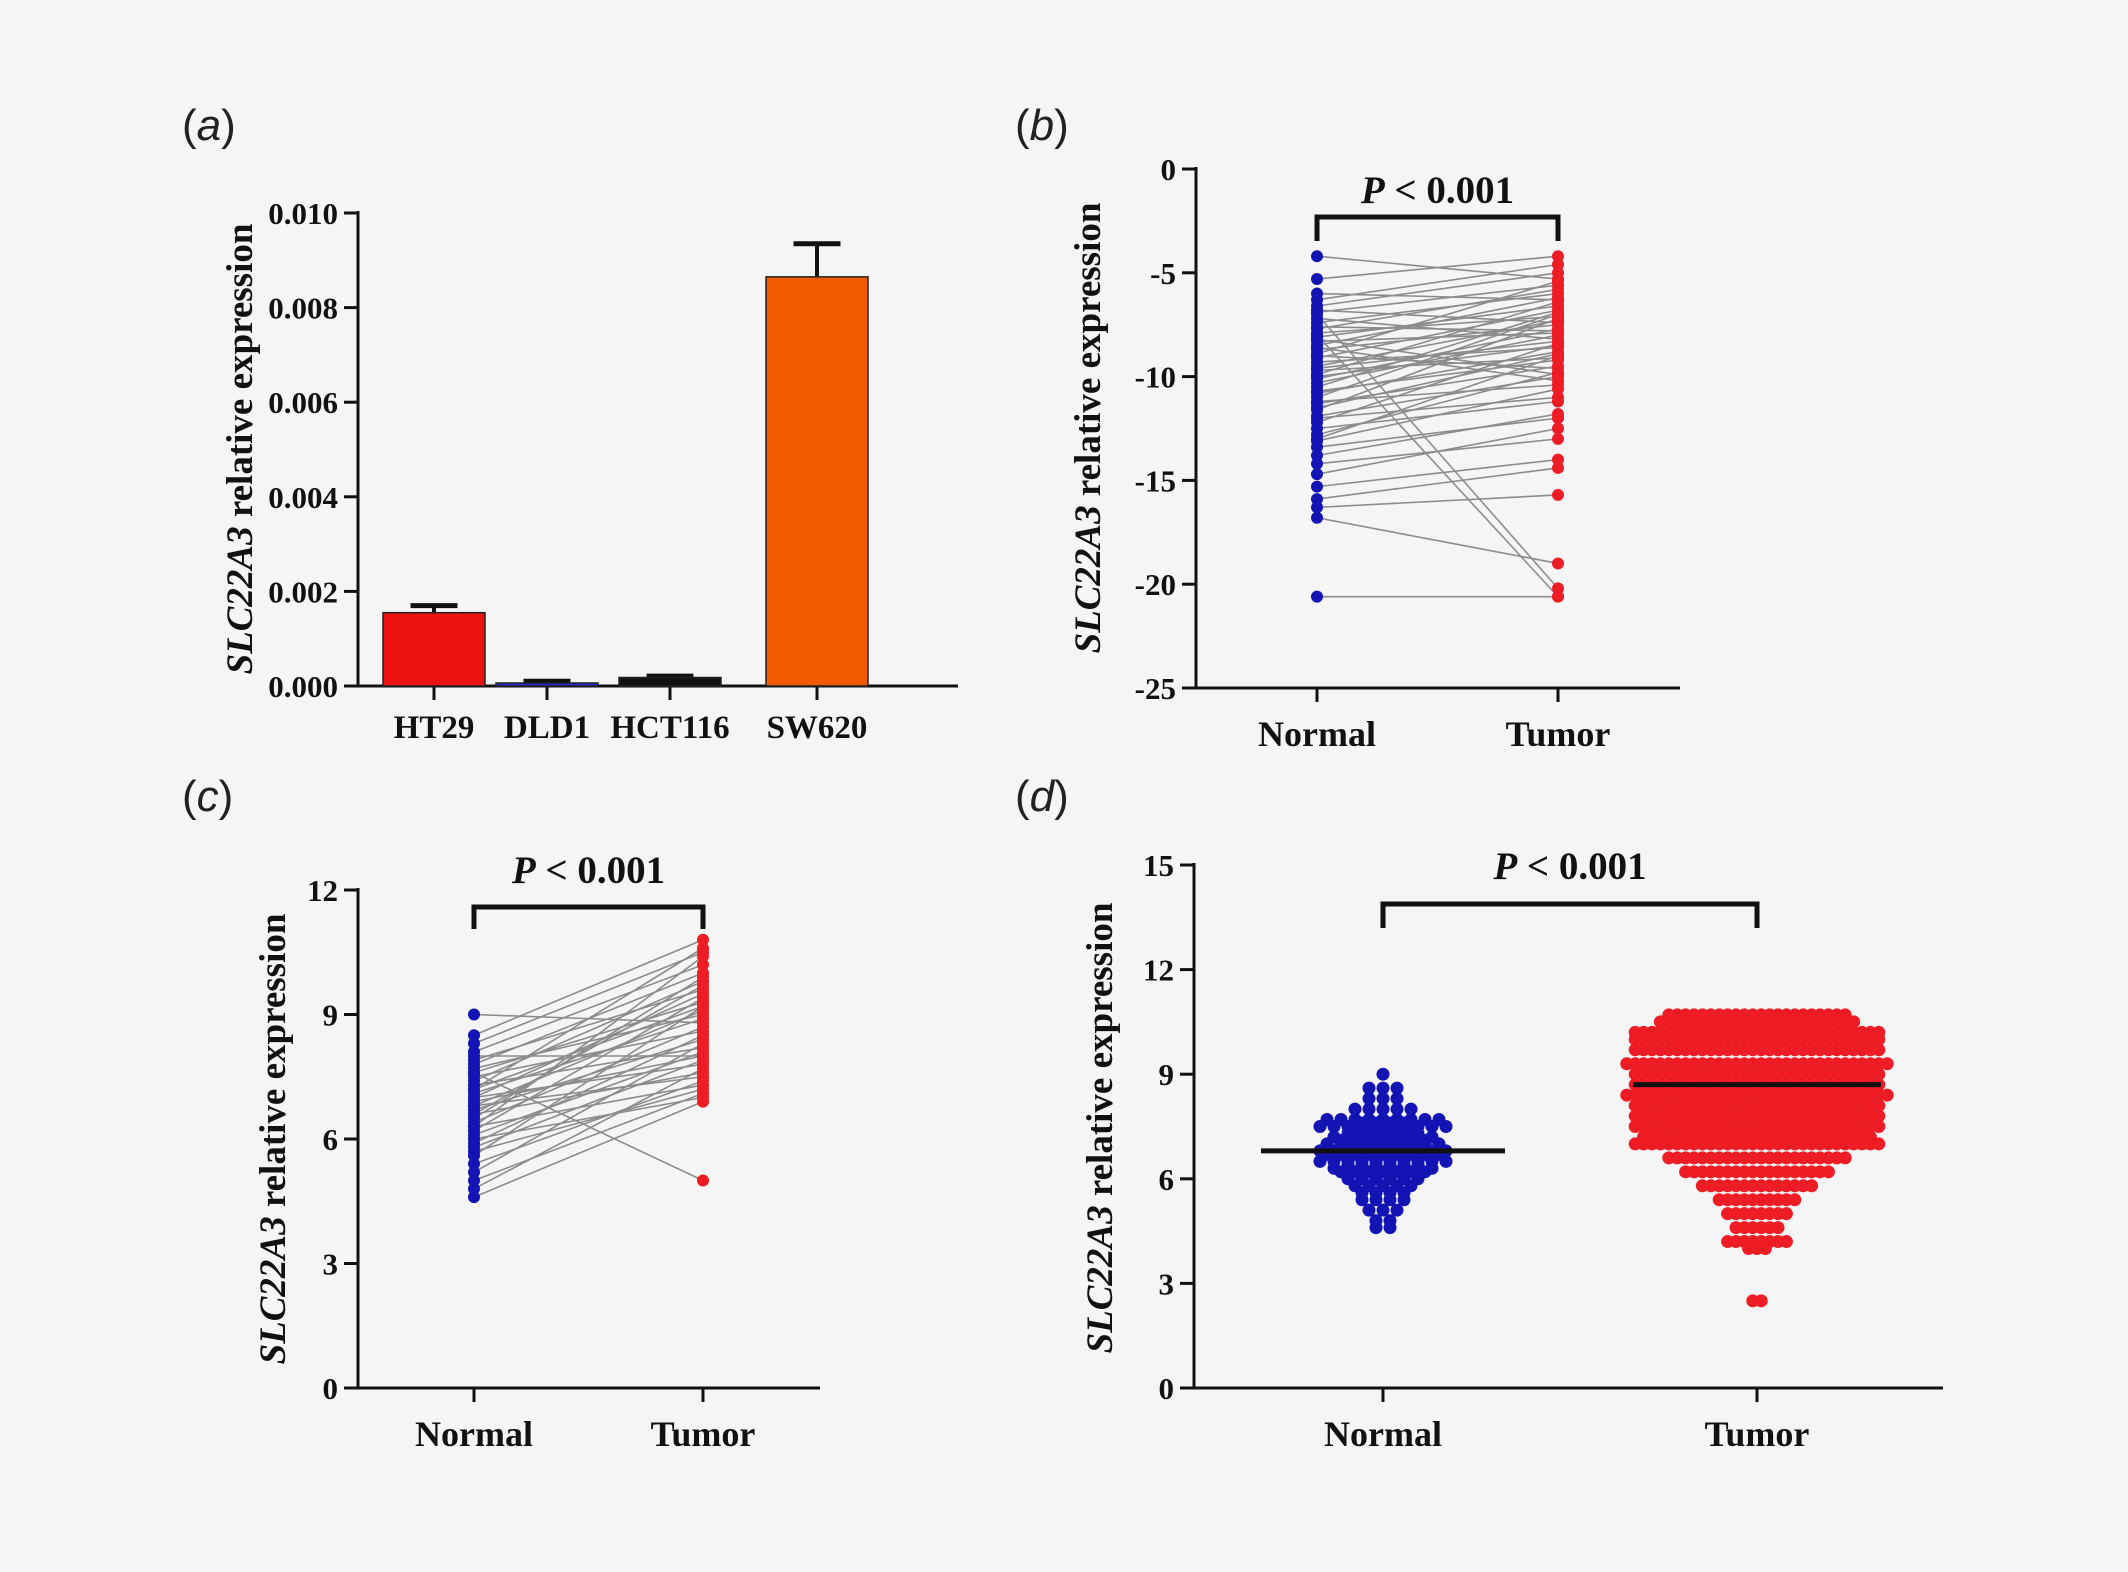 The image size is (2128, 1572). I want to click on p-value-text: < 0.001, so click(600, 870).